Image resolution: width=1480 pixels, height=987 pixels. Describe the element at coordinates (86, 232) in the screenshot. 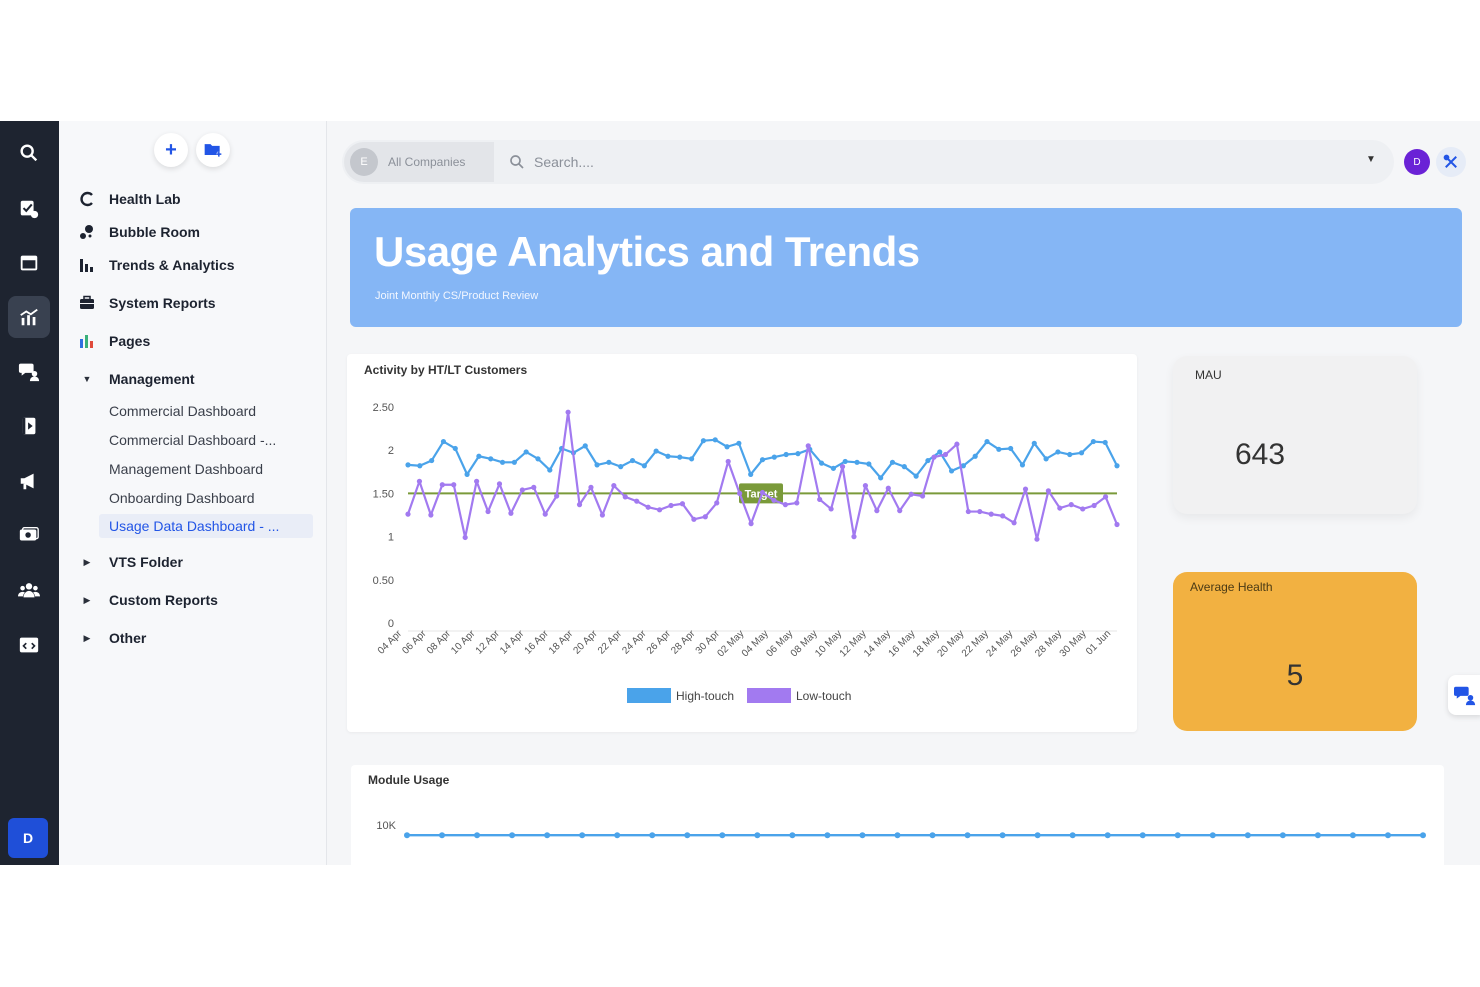

I see `bubble-icon` at that location.